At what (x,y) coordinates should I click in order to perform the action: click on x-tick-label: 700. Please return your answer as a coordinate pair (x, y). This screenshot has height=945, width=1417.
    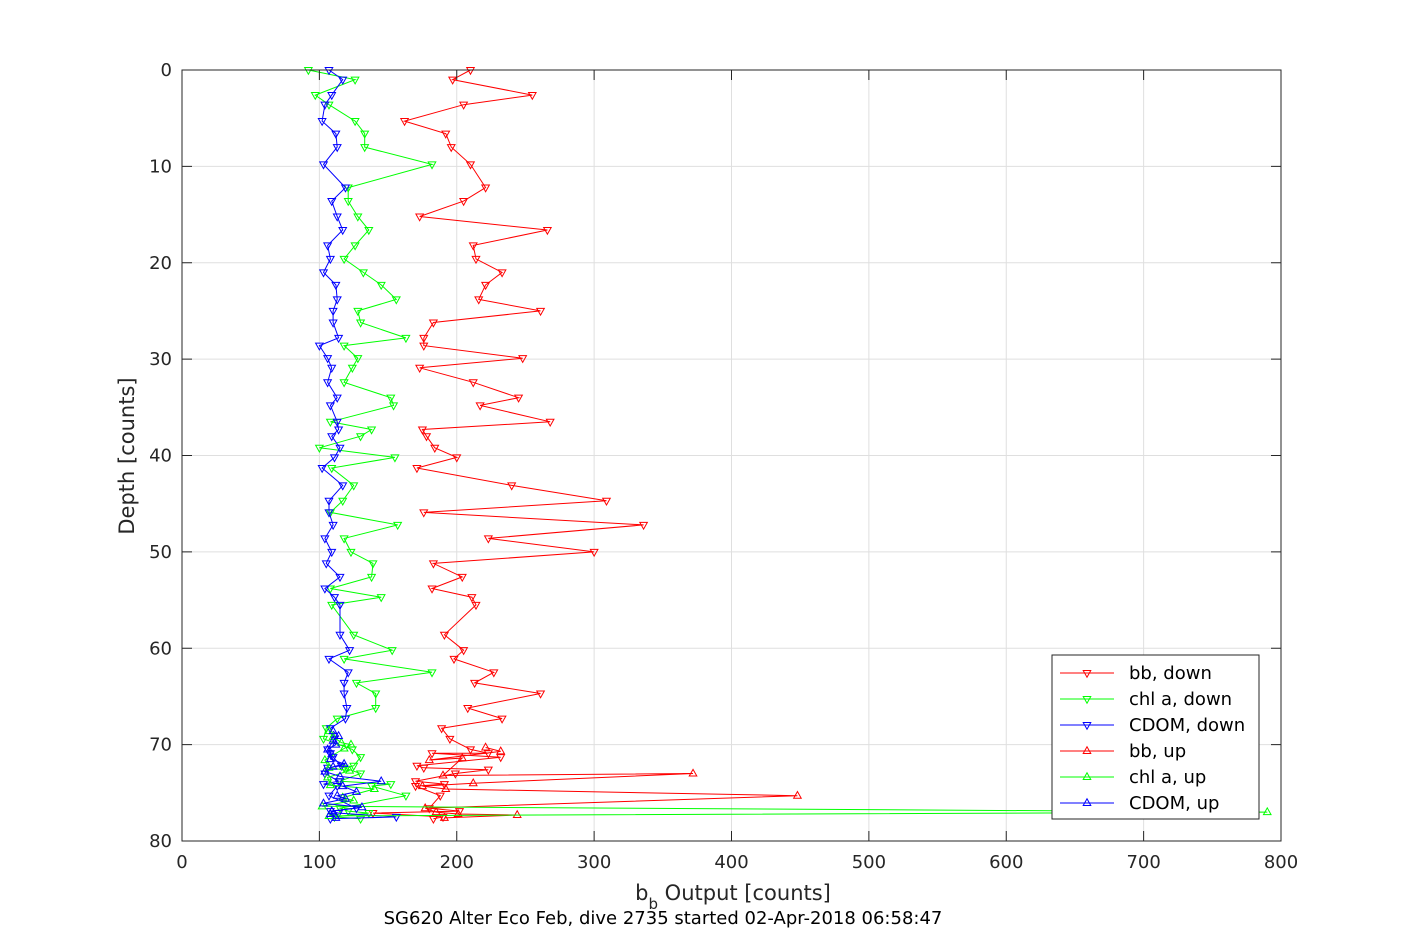
    Looking at the image, I should click on (1143, 862).